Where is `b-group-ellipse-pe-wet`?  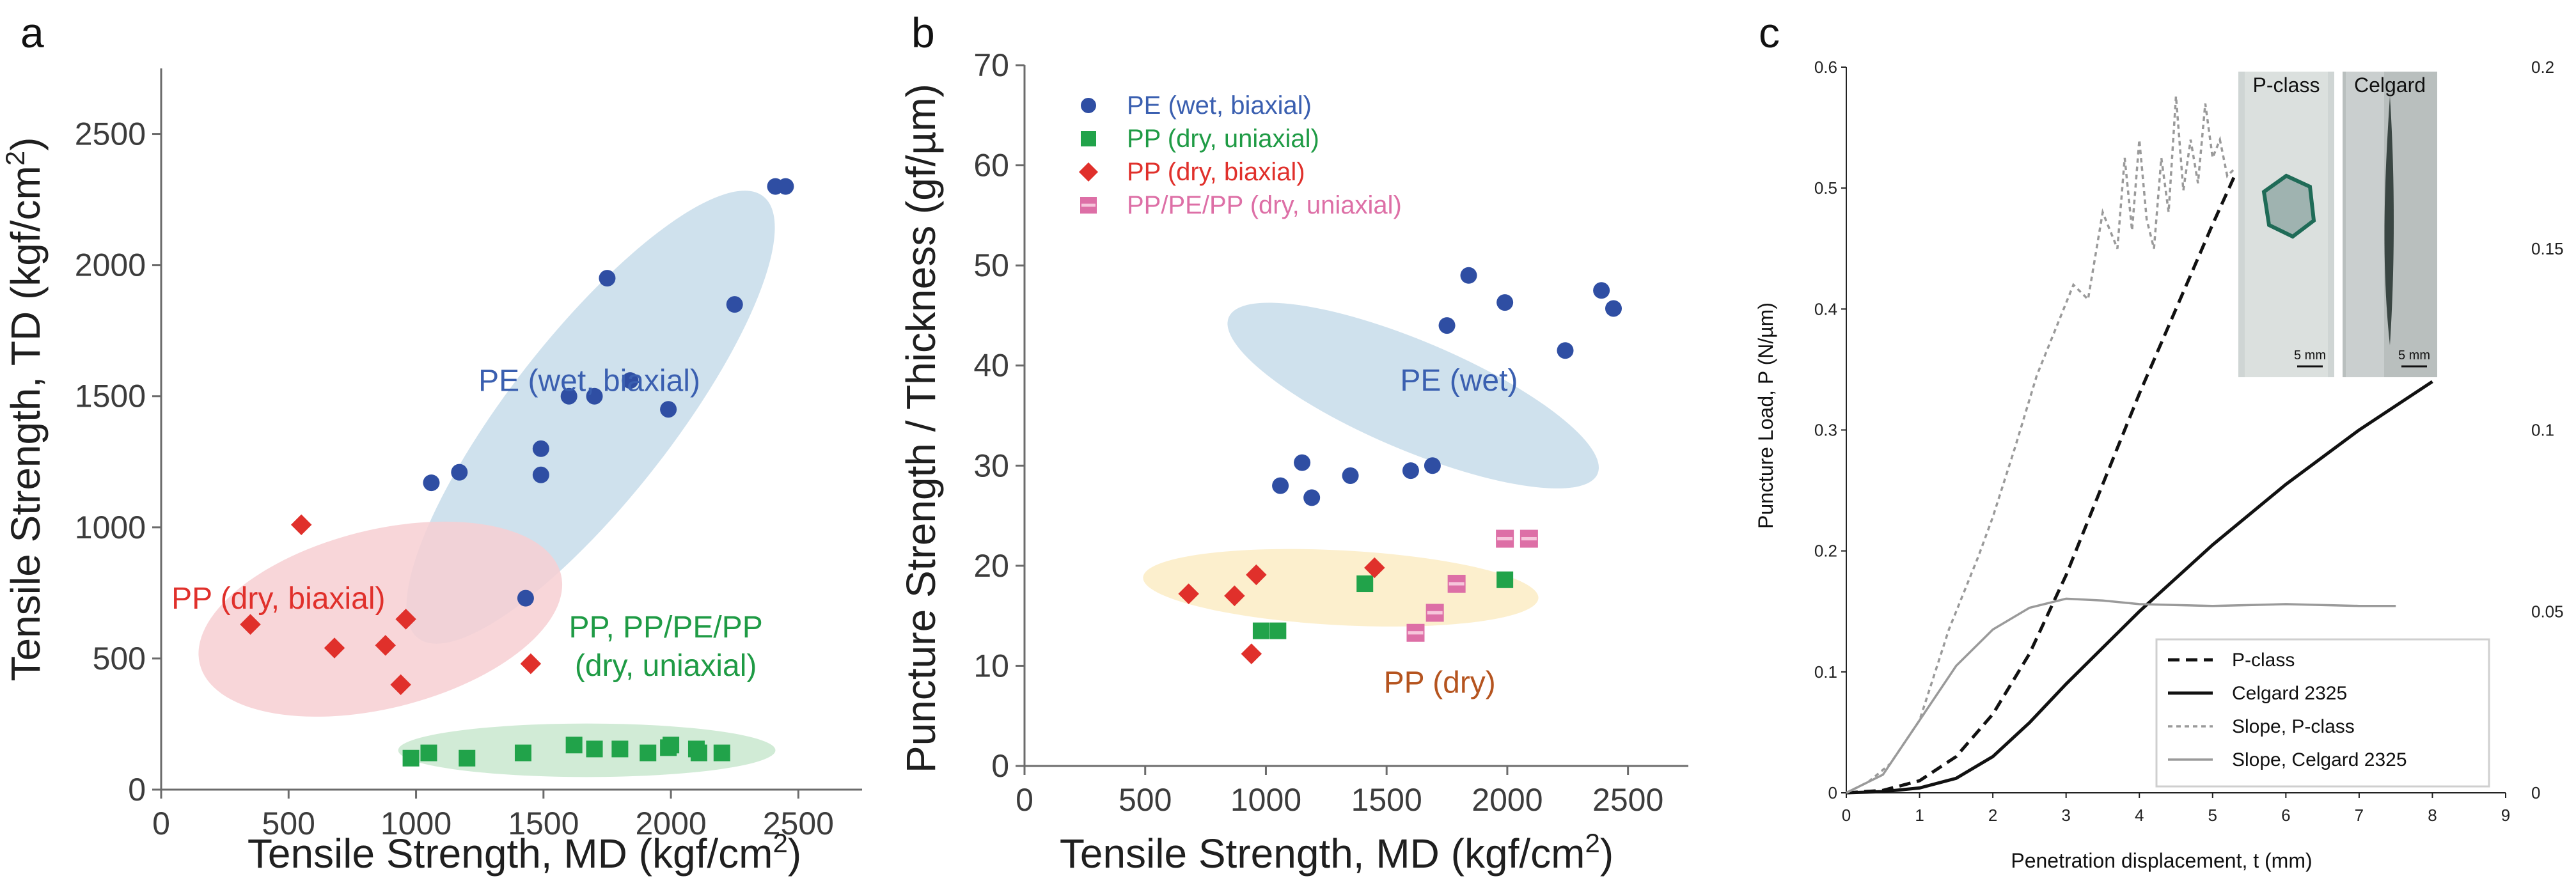
b-group-ellipse-pe-wet is located at coordinates (1413, 395).